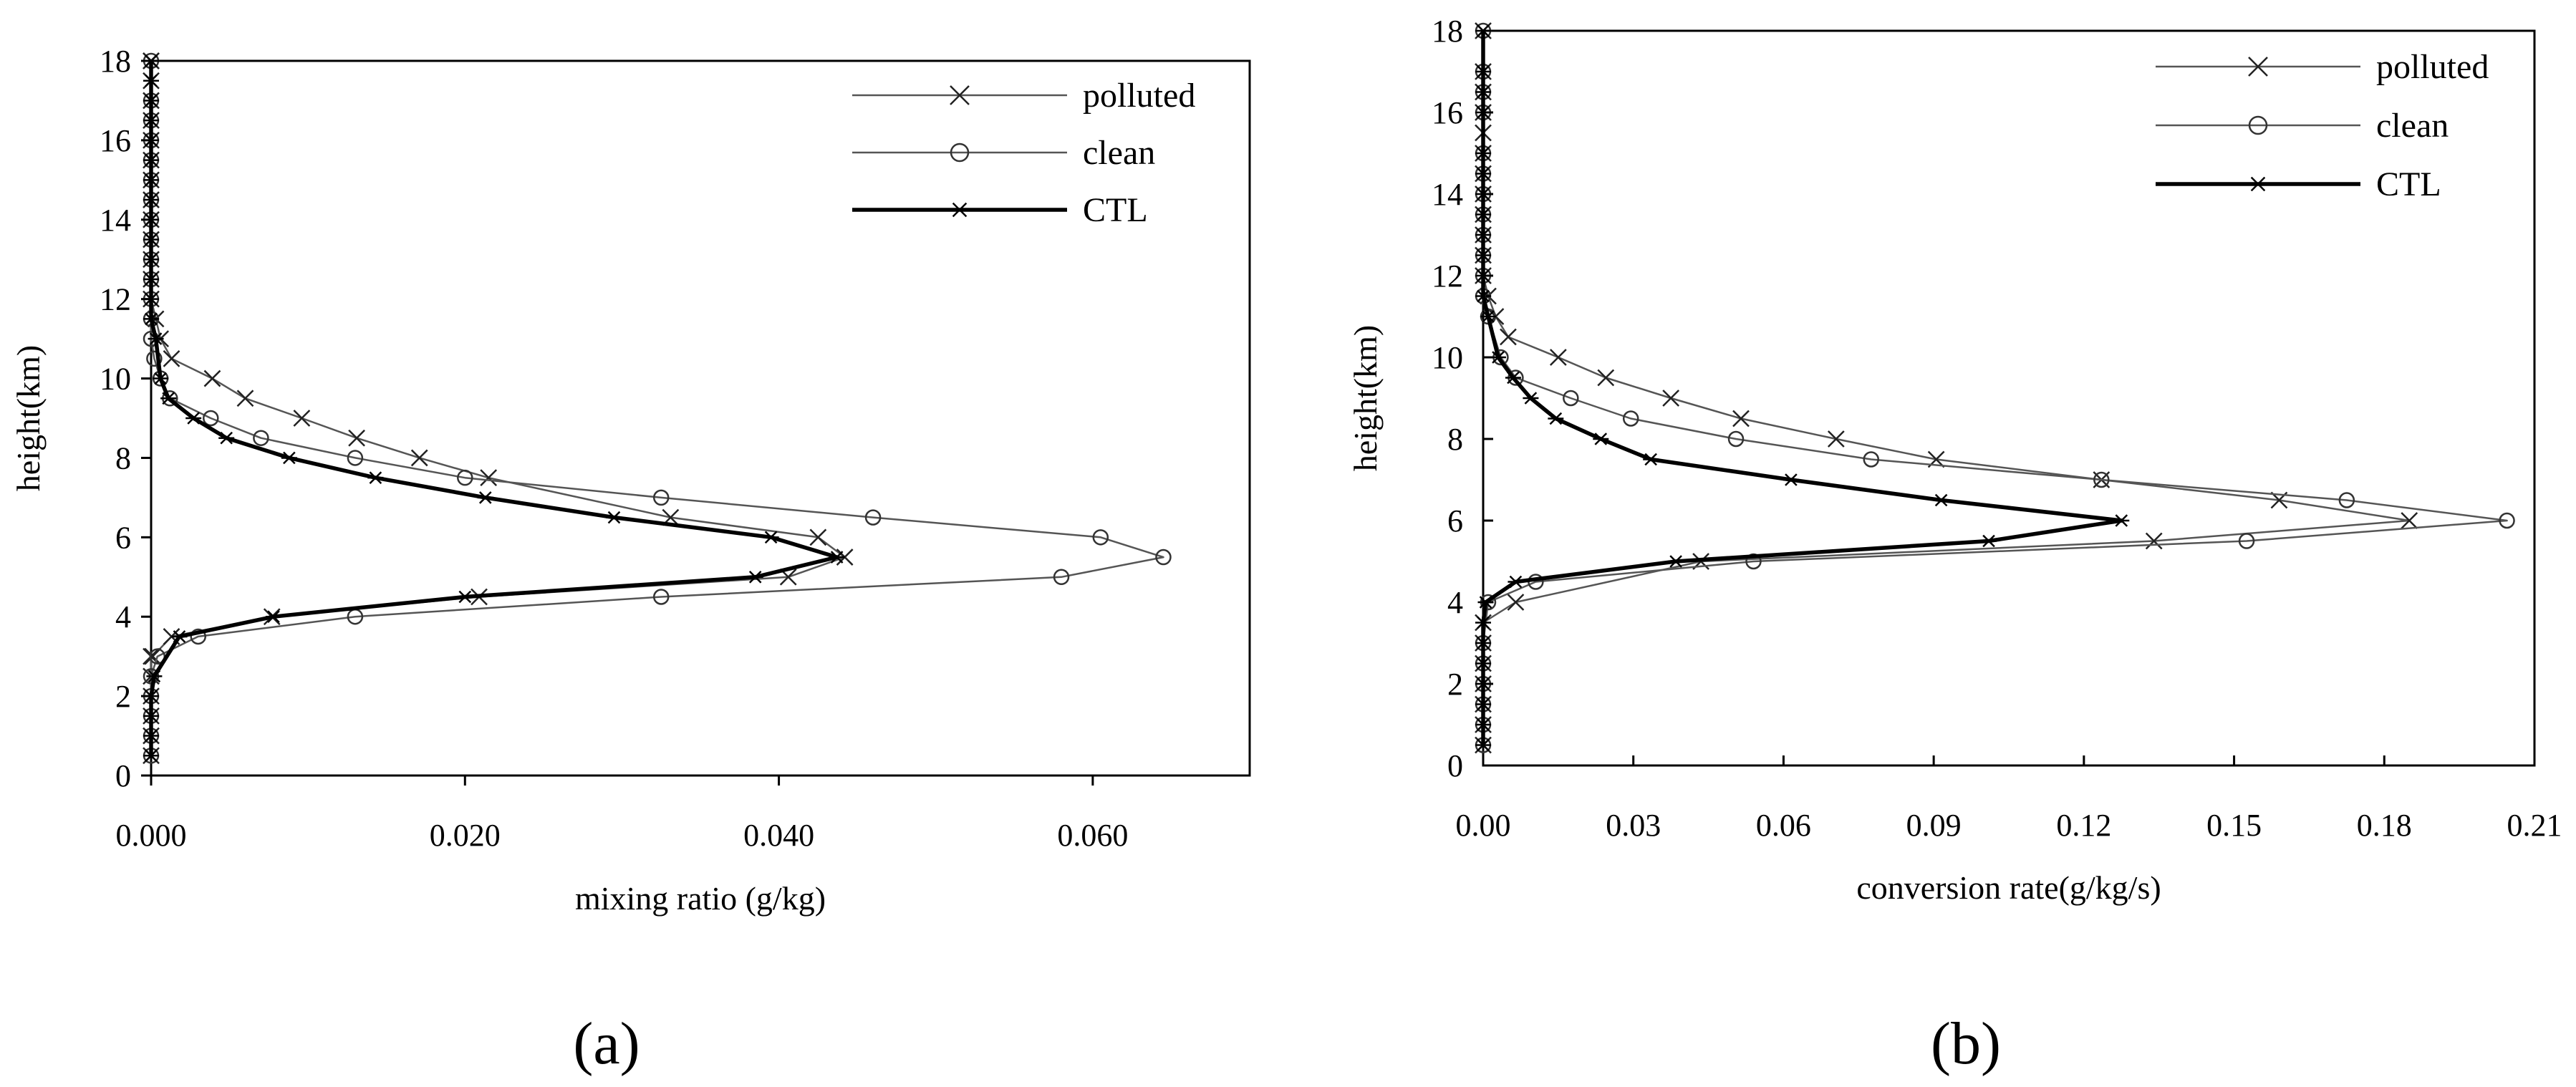 The height and width of the screenshot is (1087, 2576). Describe the element at coordinates (1365, 398) in the screenshot. I see `y-axis-label-b: height(km)` at that location.